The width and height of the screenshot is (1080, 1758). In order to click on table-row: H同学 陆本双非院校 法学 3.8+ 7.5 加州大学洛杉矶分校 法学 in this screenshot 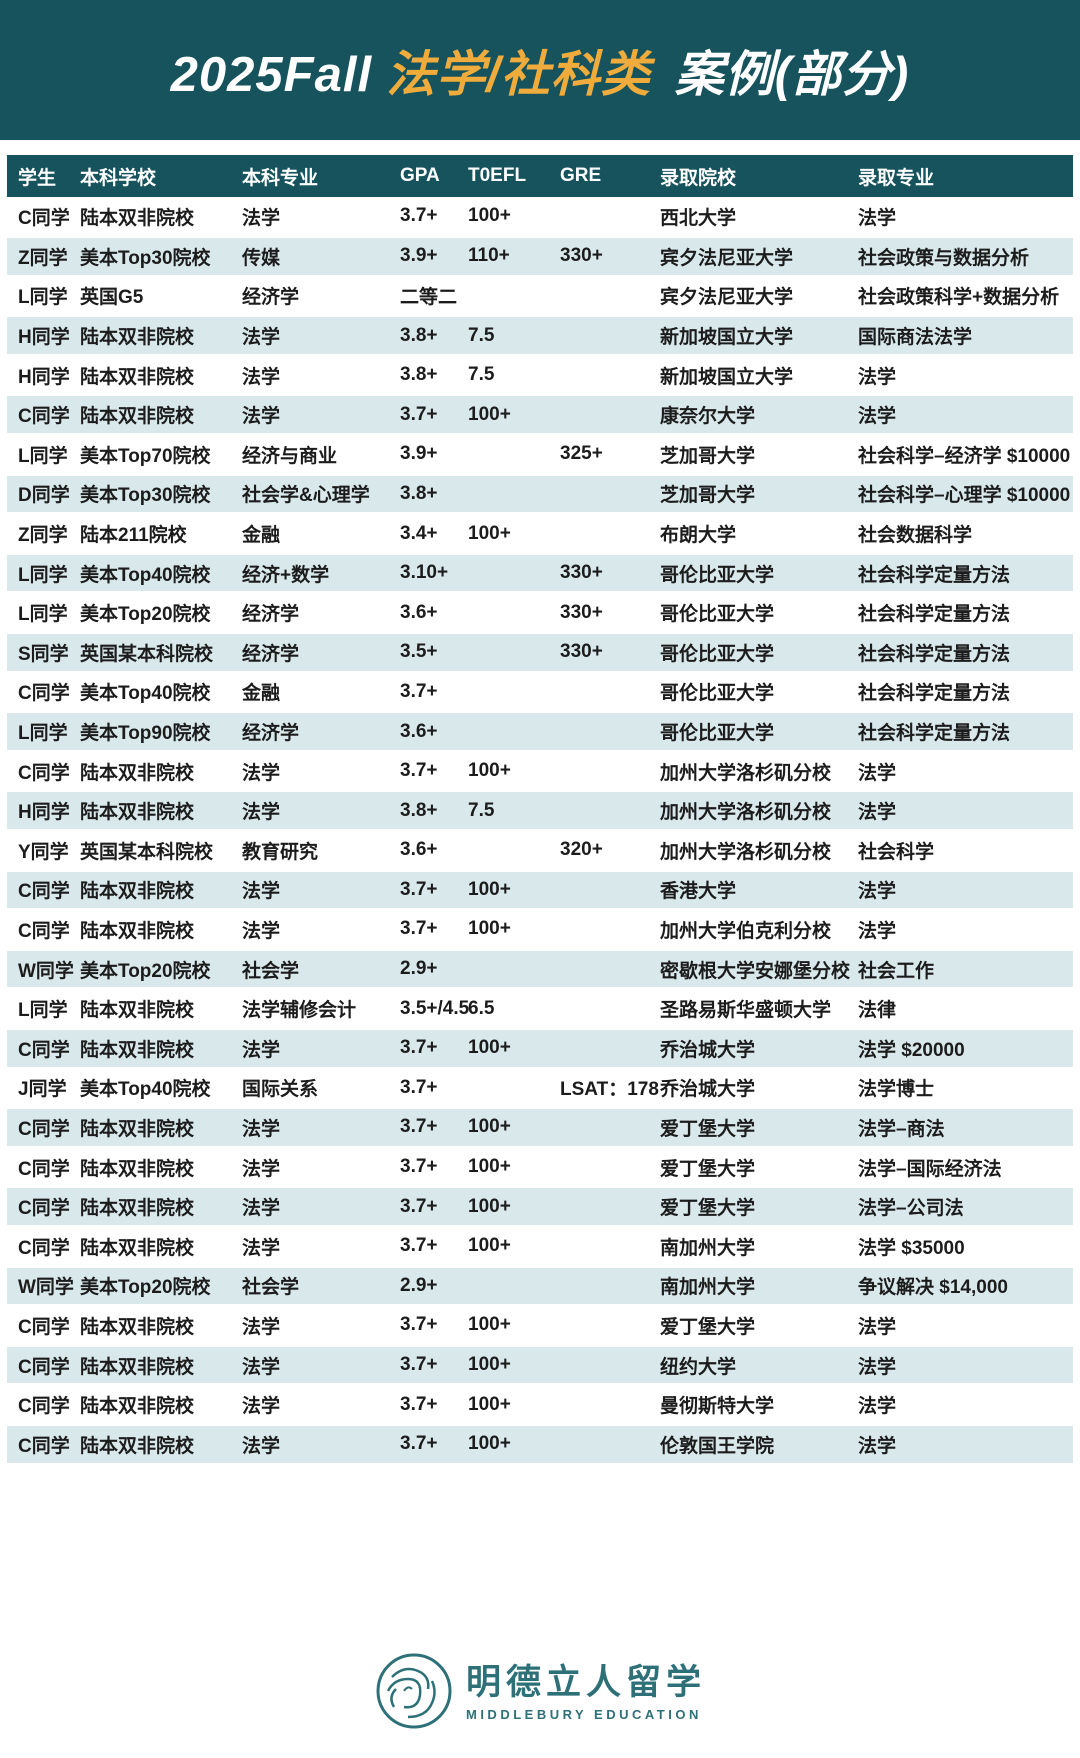, I will do `click(540, 810)`.